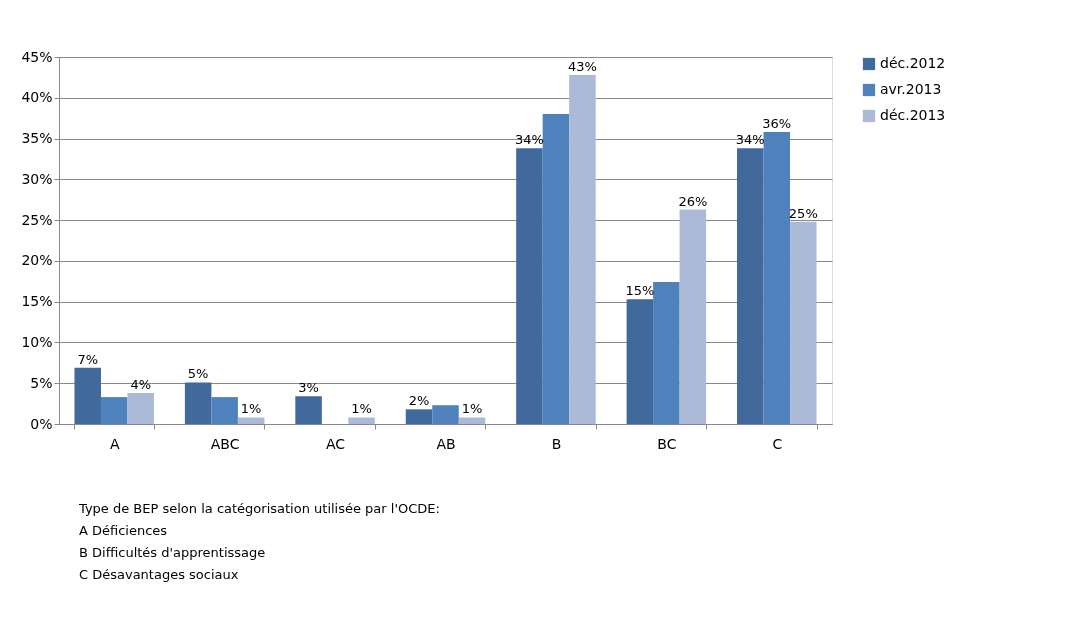  I want to click on y-tick-label: 30%, so click(37, 178).